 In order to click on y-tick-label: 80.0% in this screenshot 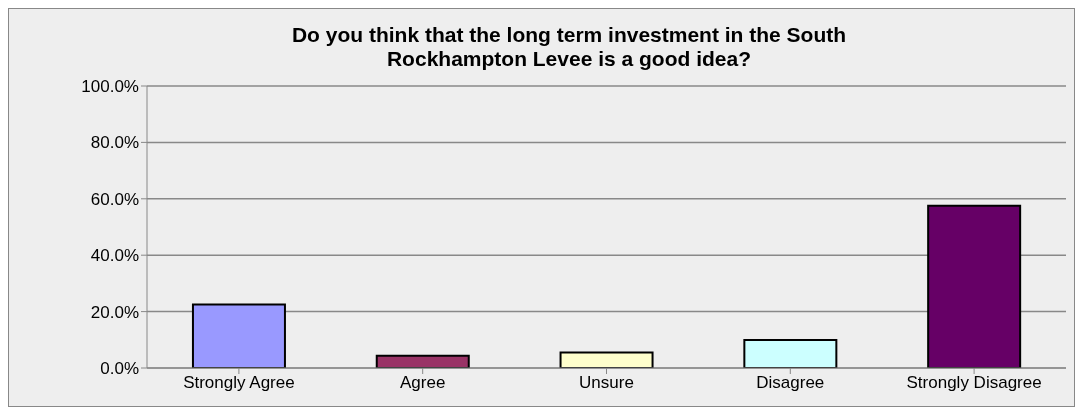, I will do `click(114, 143)`.